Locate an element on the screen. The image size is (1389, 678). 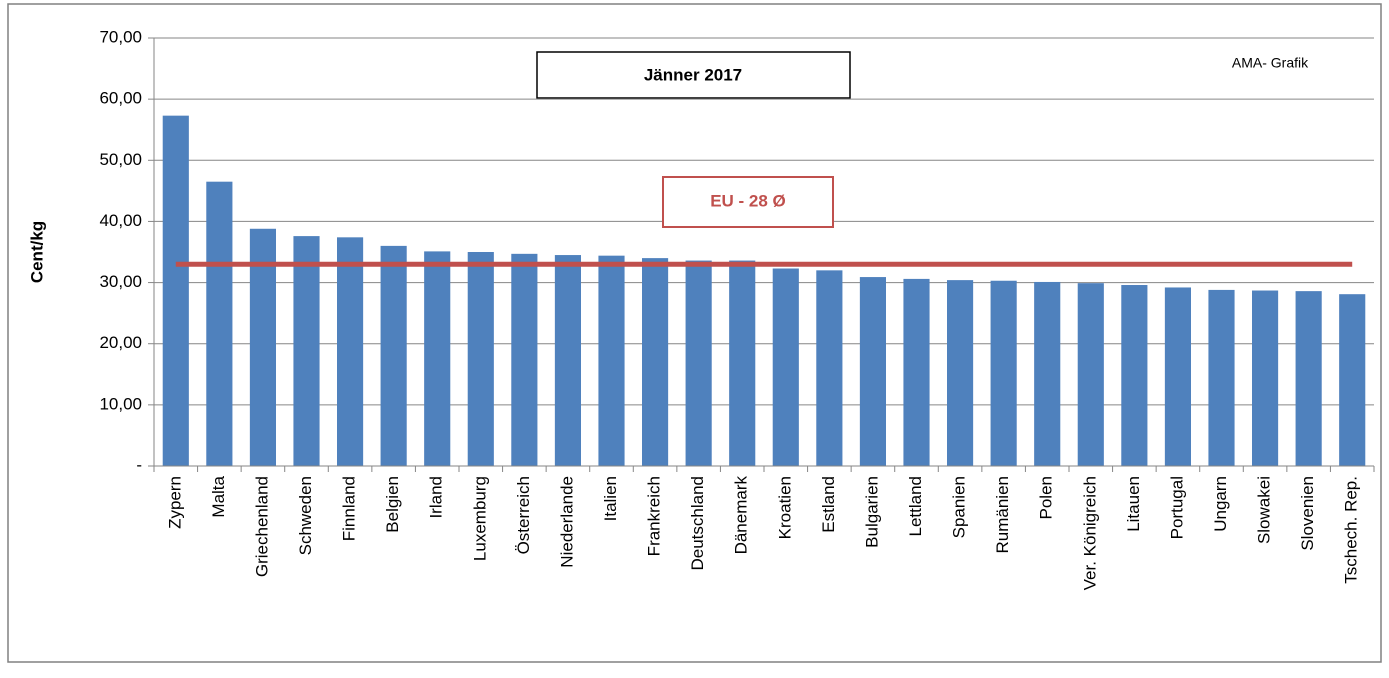
x-tick-label: Slowakei is located at coordinates (1264, 510).